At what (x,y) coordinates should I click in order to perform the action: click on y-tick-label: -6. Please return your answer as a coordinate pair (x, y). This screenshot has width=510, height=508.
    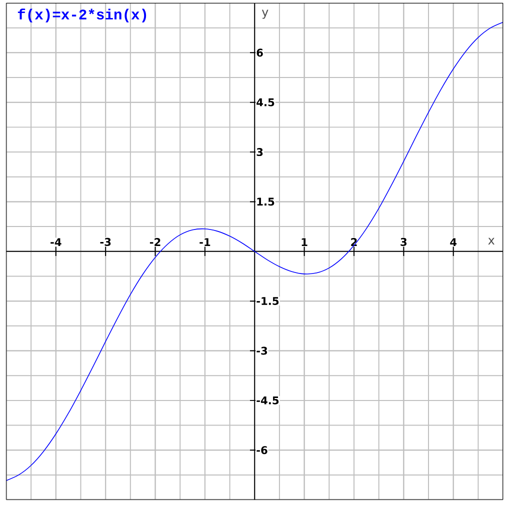
    Looking at the image, I should click on (262, 450).